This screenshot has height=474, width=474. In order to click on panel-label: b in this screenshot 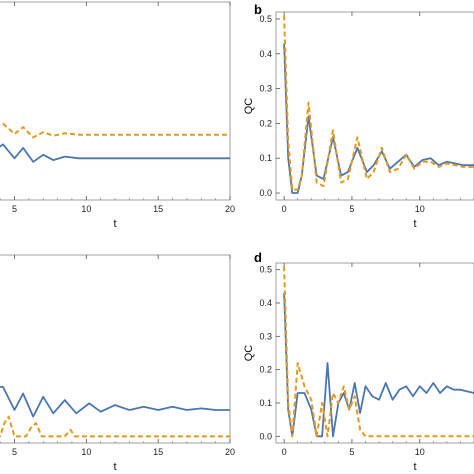, I will do `click(258, 9)`.